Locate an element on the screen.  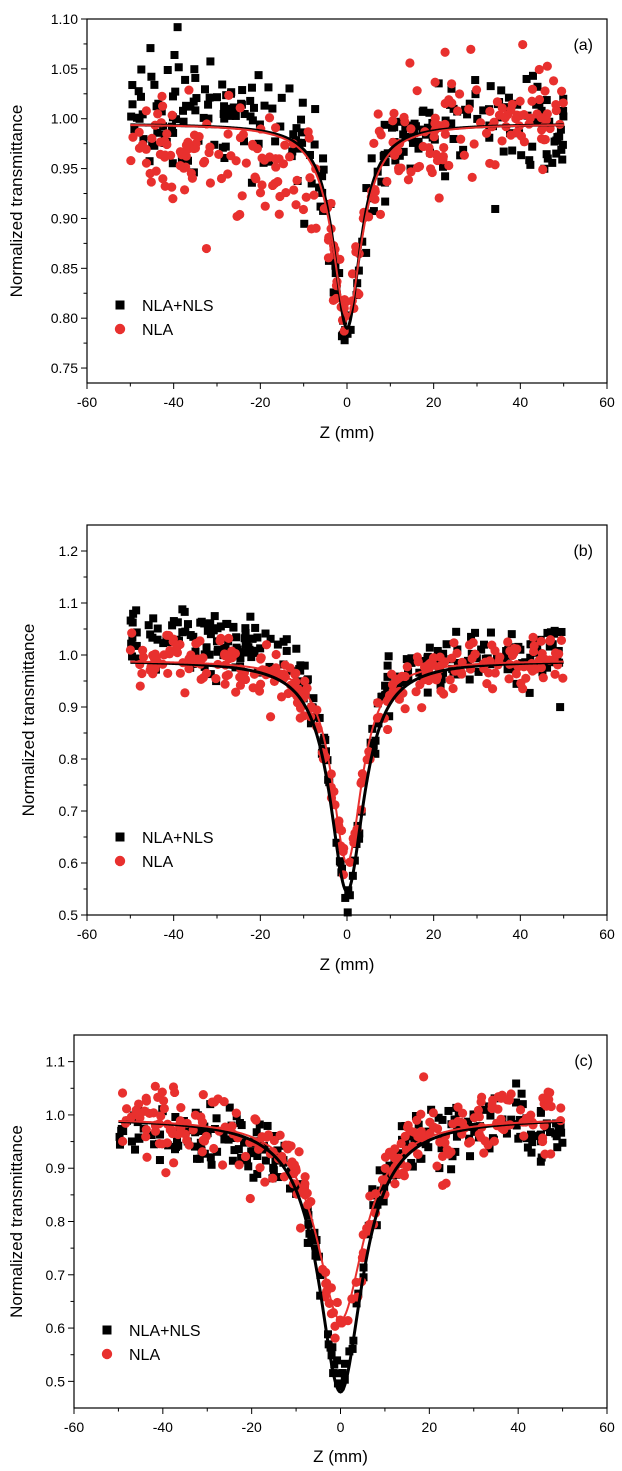
legend-marker-square is located at coordinates (120, 305).